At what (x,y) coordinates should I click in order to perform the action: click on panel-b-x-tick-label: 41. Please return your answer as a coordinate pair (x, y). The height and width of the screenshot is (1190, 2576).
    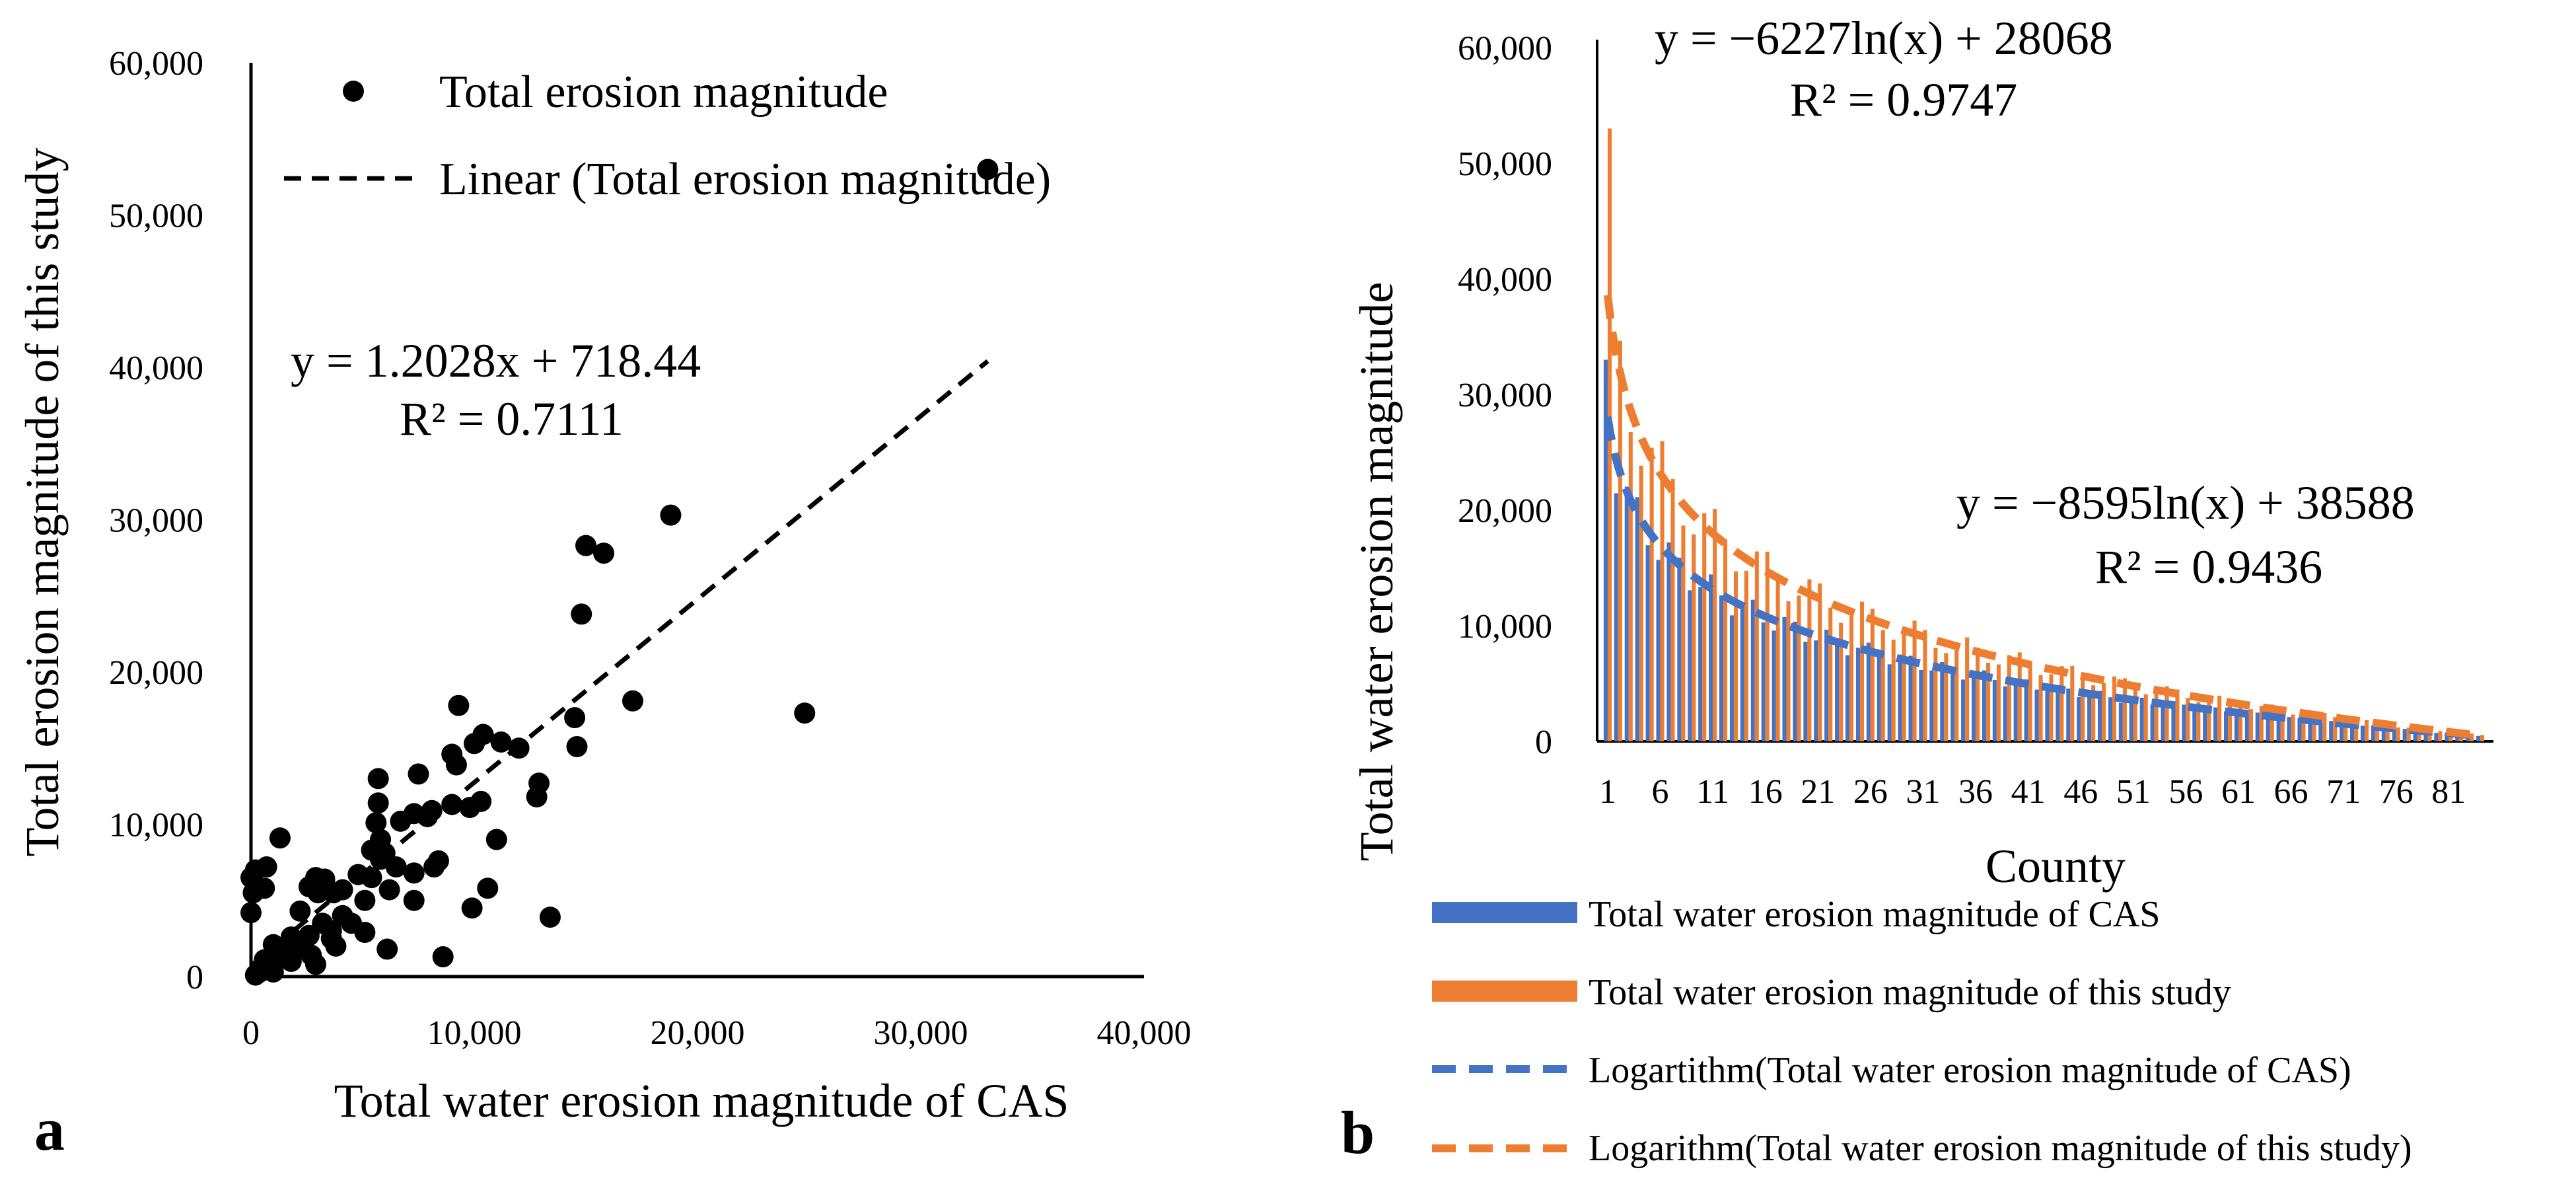
    Looking at the image, I should click on (2028, 792).